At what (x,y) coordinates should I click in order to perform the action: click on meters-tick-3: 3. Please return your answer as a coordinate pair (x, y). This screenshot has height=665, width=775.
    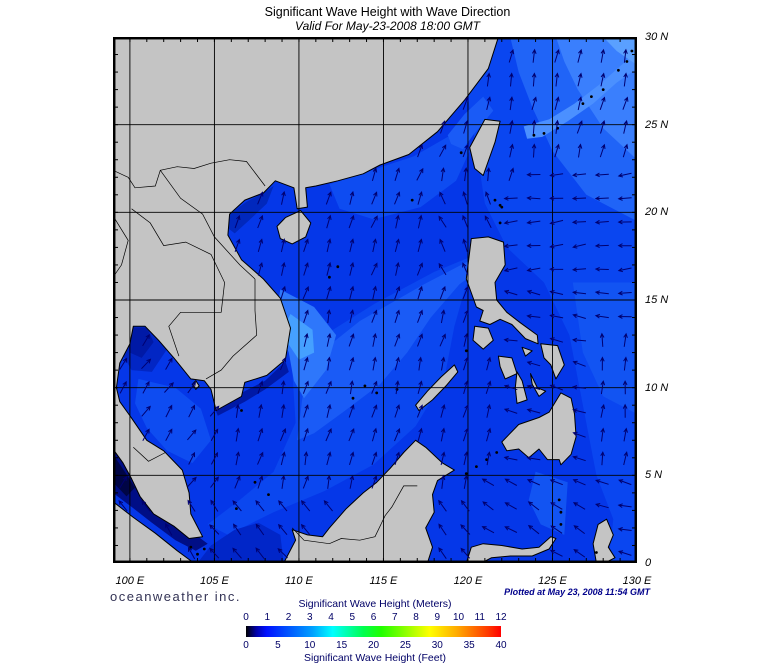
    Looking at the image, I should click on (309, 617).